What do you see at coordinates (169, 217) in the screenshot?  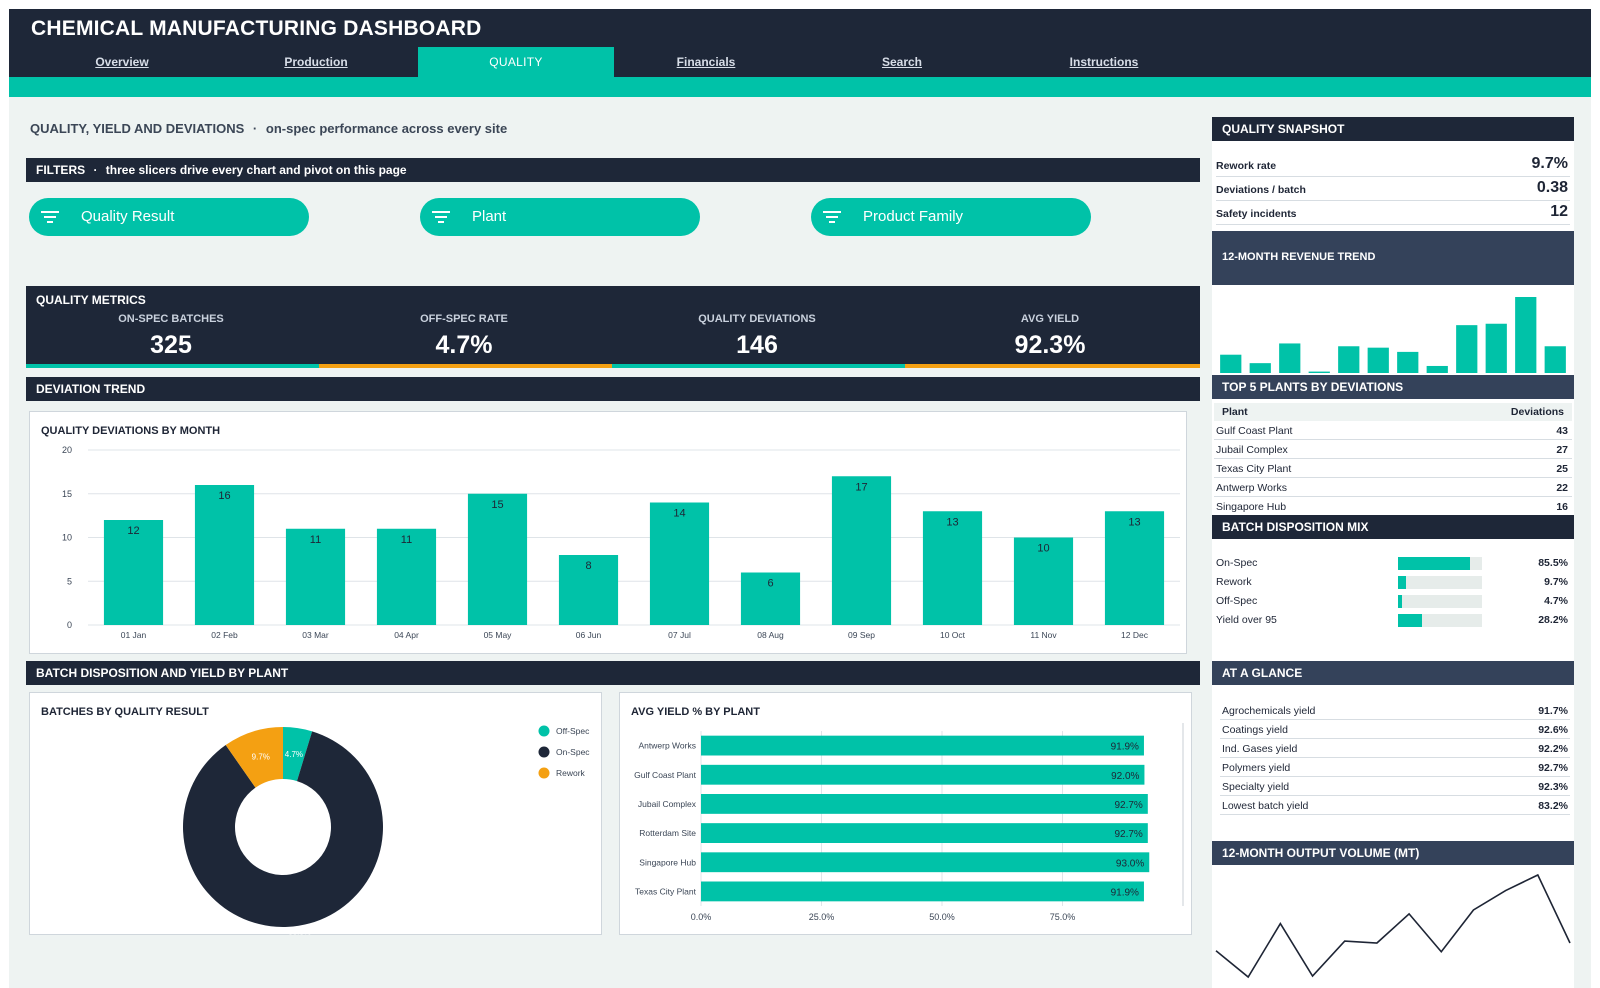 I see `slicer-quality-result: Quality Result` at bounding box center [169, 217].